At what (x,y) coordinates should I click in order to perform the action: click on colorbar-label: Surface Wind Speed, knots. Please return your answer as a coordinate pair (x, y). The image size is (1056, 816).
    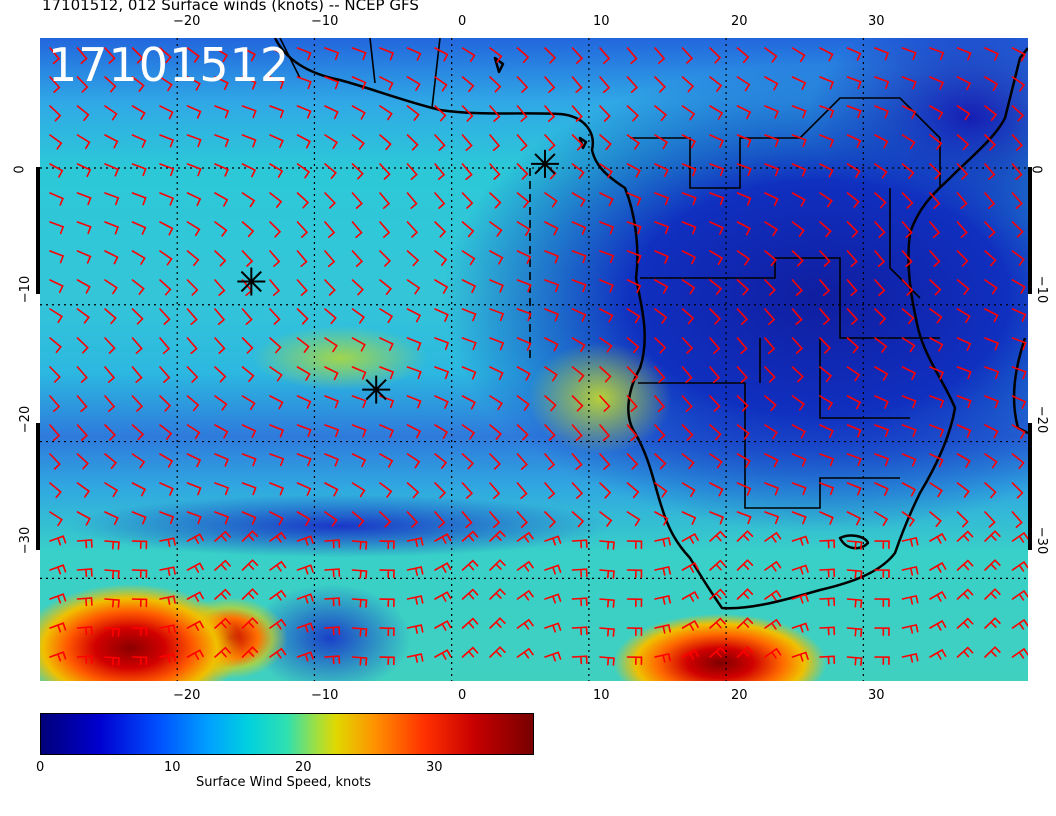
    Looking at the image, I should click on (284, 782).